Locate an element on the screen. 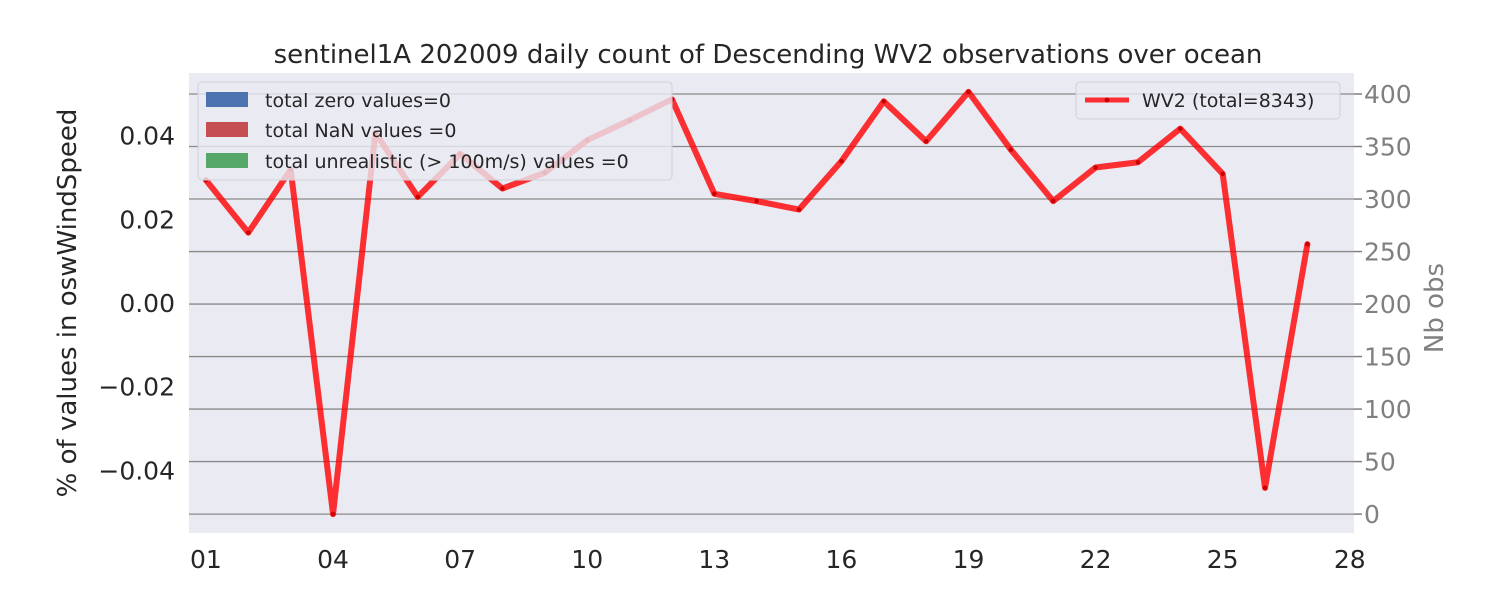 The width and height of the screenshot is (1500, 600). x-tick-label: 01 is located at coordinates (206, 559).